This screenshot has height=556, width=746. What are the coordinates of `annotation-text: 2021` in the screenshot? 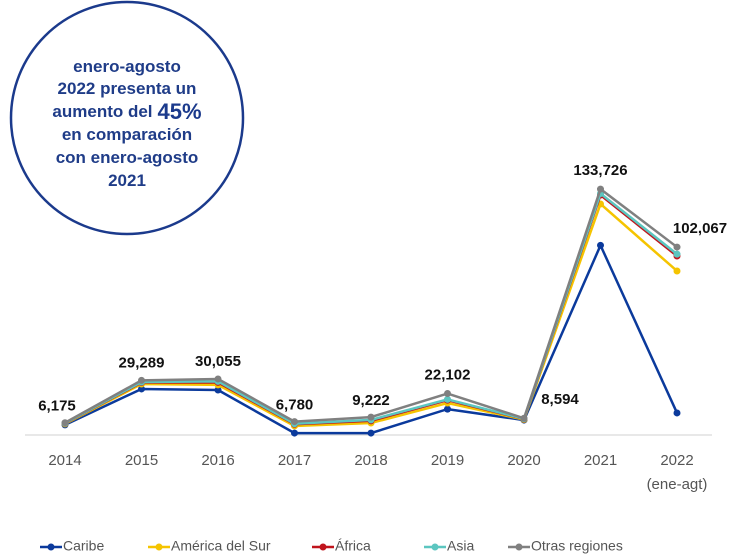 It's located at (127, 180).